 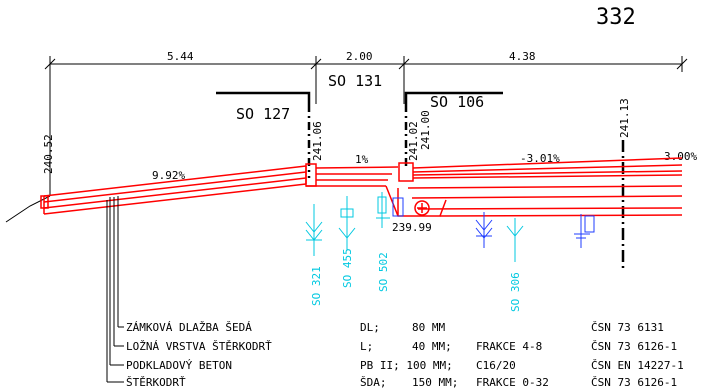 What do you see at coordinates (383, 210) in the screenshot?
I see `utility-so-502-symbol` at bounding box center [383, 210].